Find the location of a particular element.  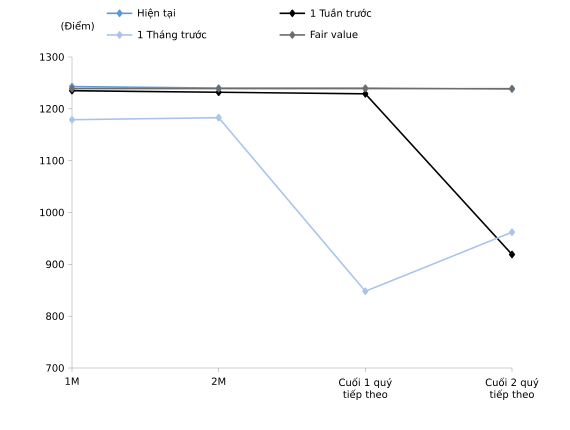

legend-label: Hiện tại is located at coordinates (156, 13).